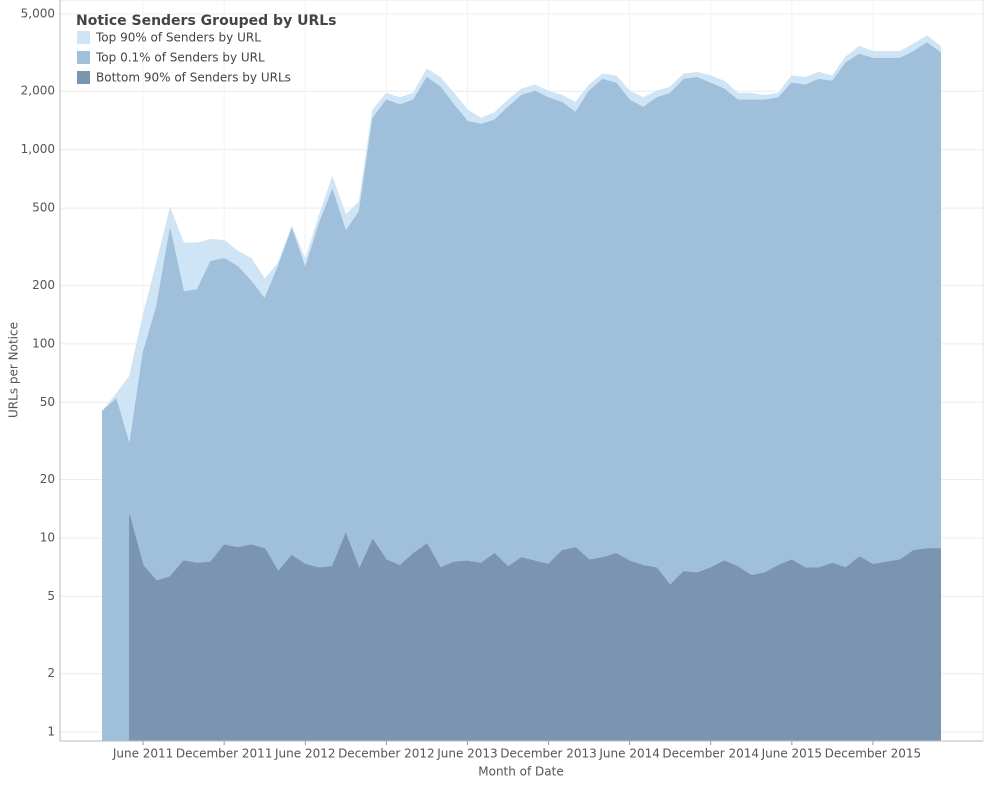 The height and width of the screenshot is (788, 984). I want to click on y-tick-label: 50, so click(47, 402).